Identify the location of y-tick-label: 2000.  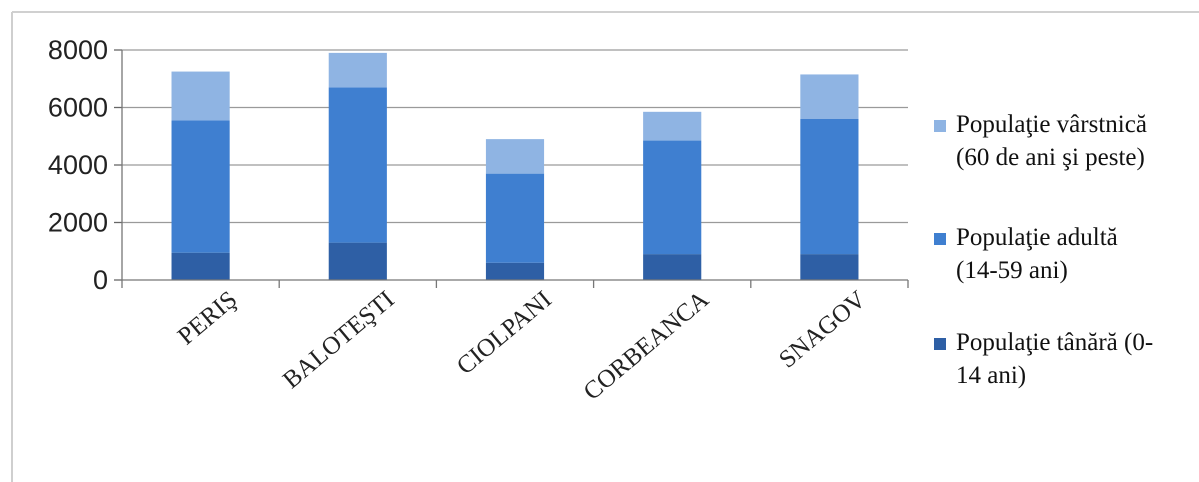
(78, 223).